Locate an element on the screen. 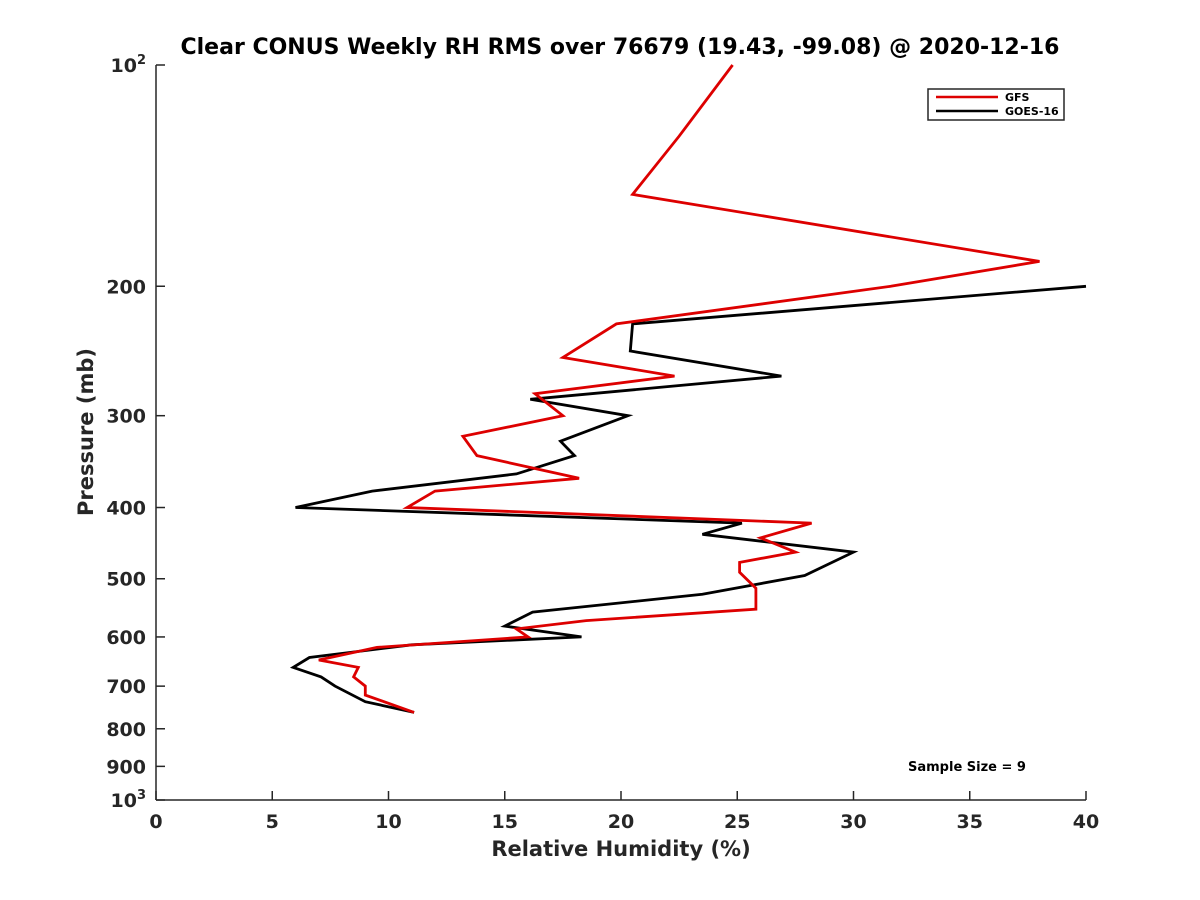 This screenshot has width=1200, height=900. y-tick-label: 900 is located at coordinates (126, 767).